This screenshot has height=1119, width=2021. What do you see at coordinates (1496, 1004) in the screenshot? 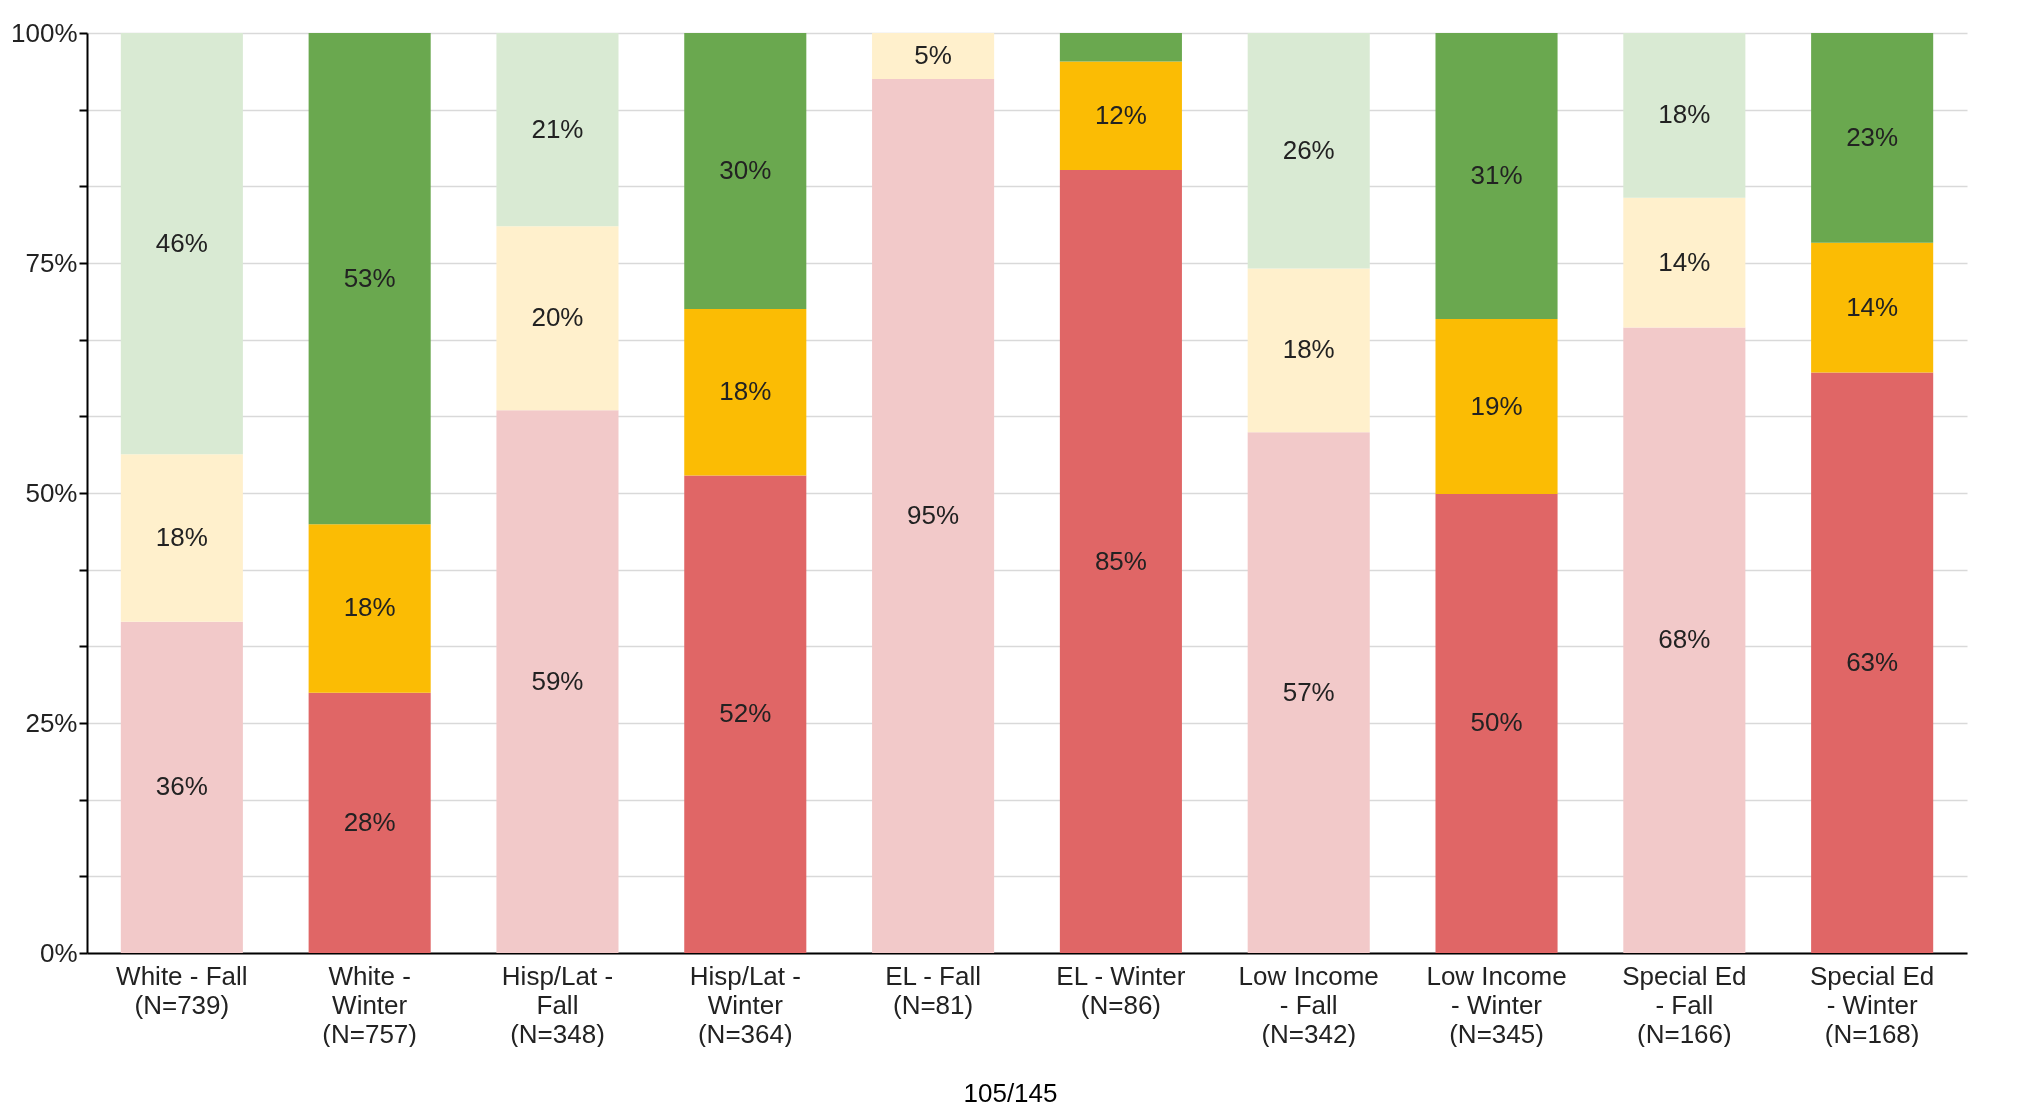
I see `x-tick-label: Low Income - Winter (N=345)` at bounding box center [1496, 1004].